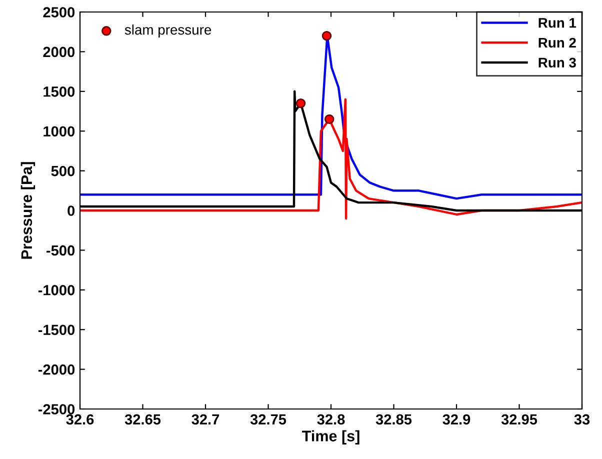  What do you see at coordinates (59, 12) in the screenshot?
I see `y-tick-label: 2500` at bounding box center [59, 12].